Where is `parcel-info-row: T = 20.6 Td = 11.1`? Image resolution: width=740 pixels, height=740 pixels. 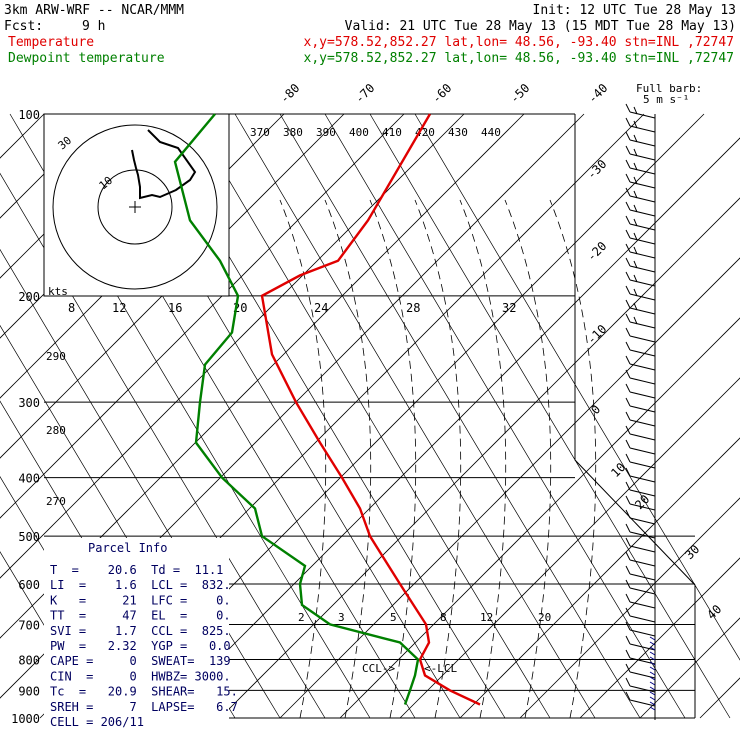 parcel-info-row: T = 20.6 Td = 11.1 is located at coordinates (136, 570).